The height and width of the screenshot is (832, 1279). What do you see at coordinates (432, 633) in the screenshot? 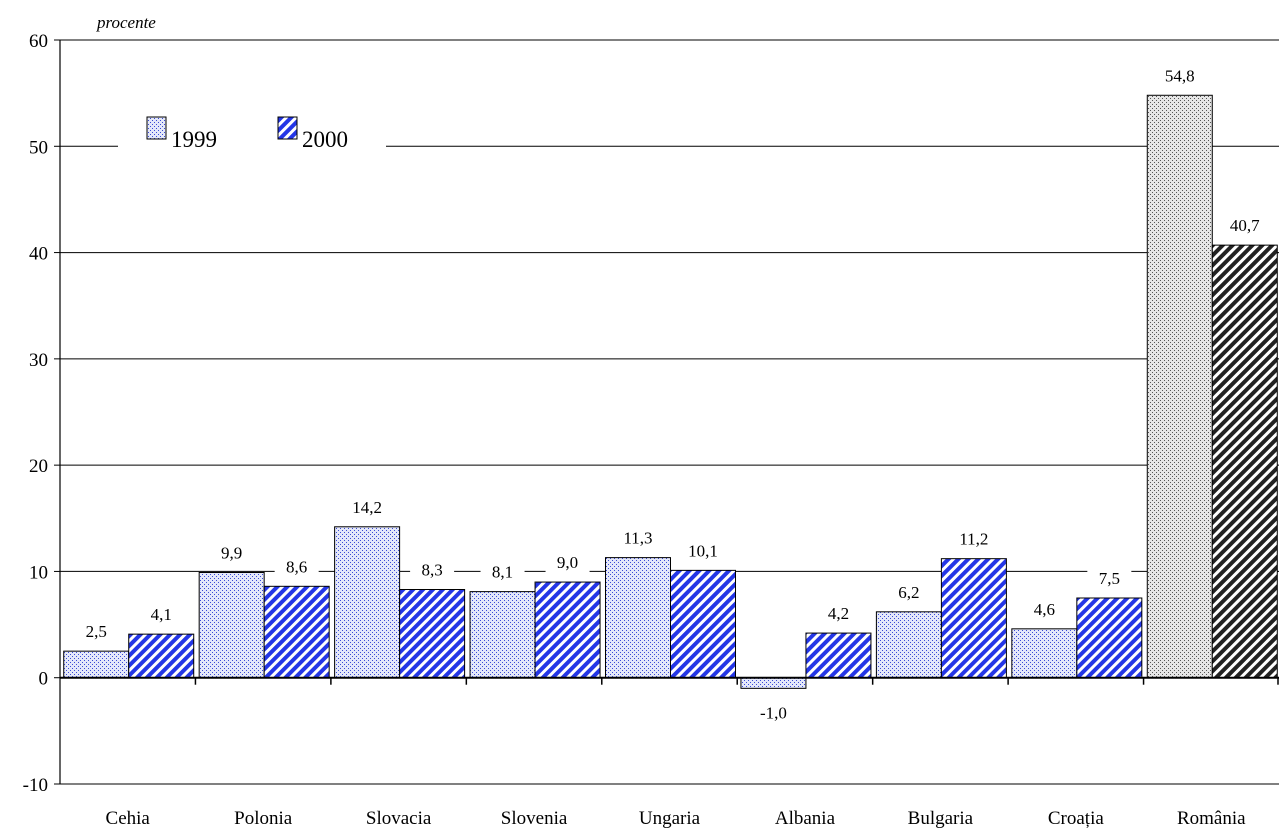
I see `bar-2000-Slovacia` at bounding box center [432, 633].